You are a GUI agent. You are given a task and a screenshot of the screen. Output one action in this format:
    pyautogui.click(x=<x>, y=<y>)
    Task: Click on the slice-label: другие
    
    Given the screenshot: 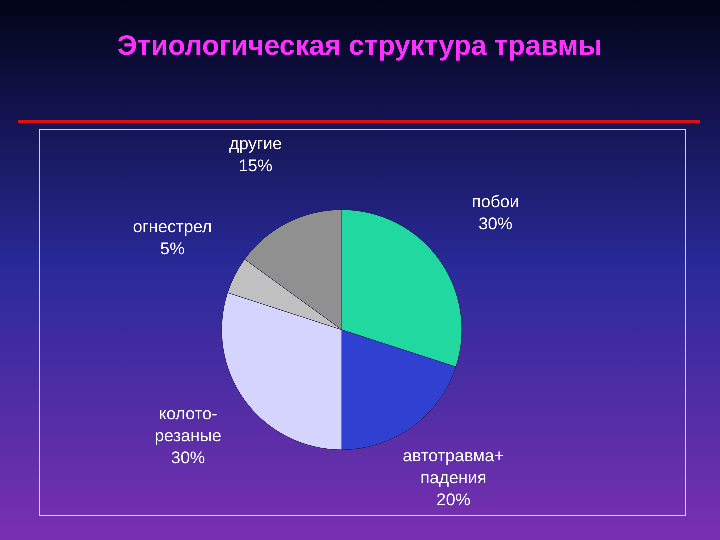 What is the action you would take?
    pyautogui.click(x=255, y=144)
    